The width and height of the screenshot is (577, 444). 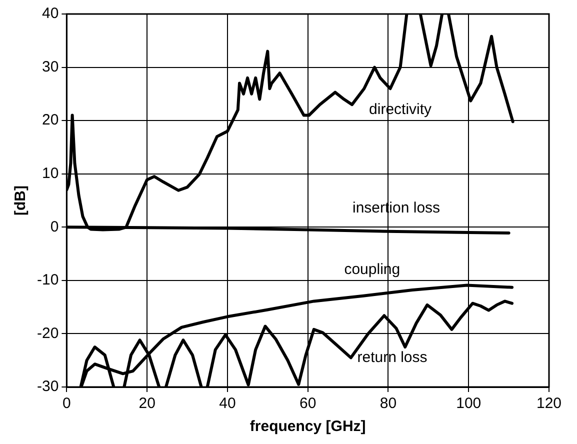 What do you see at coordinates (21, 201) in the screenshot?
I see `y-axis-title: [dB]` at bounding box center [21, 201].